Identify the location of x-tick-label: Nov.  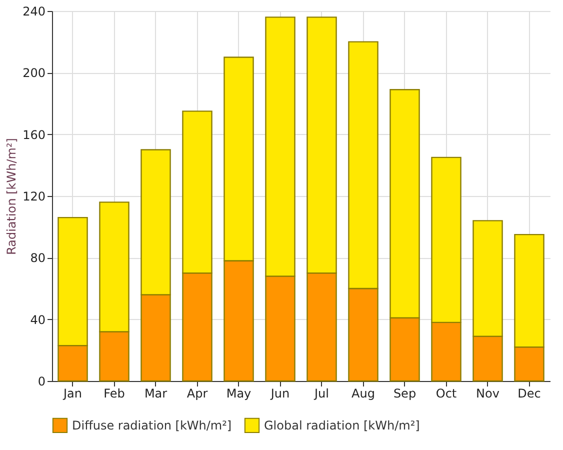
(488, 393).